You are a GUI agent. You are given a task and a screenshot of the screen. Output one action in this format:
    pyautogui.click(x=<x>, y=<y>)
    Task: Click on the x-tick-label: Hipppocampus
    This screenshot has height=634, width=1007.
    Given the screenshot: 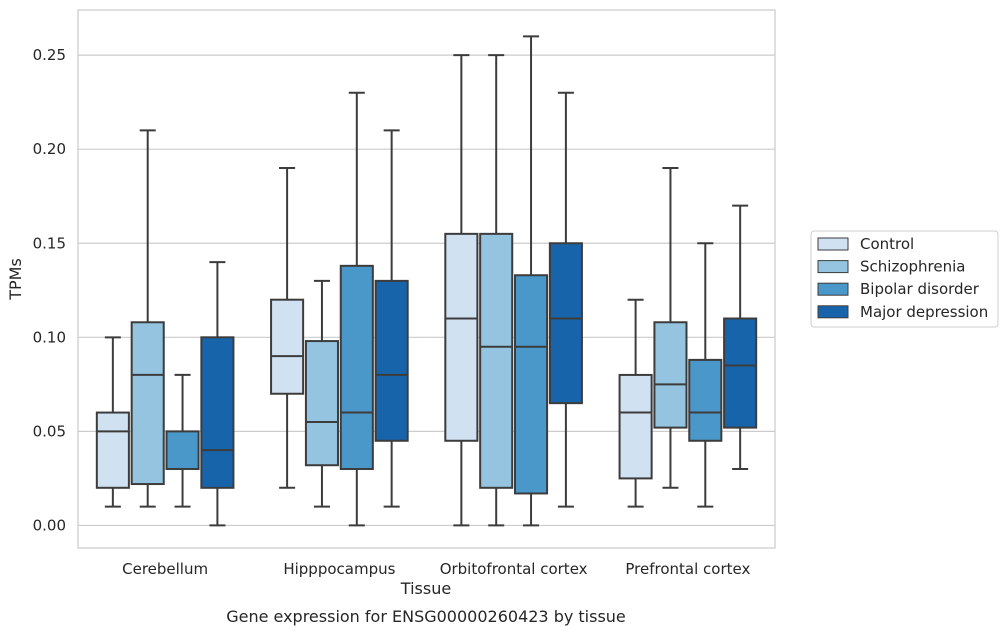 What is the action you would take?
    pyautogui.click(x=339, y=569)
    